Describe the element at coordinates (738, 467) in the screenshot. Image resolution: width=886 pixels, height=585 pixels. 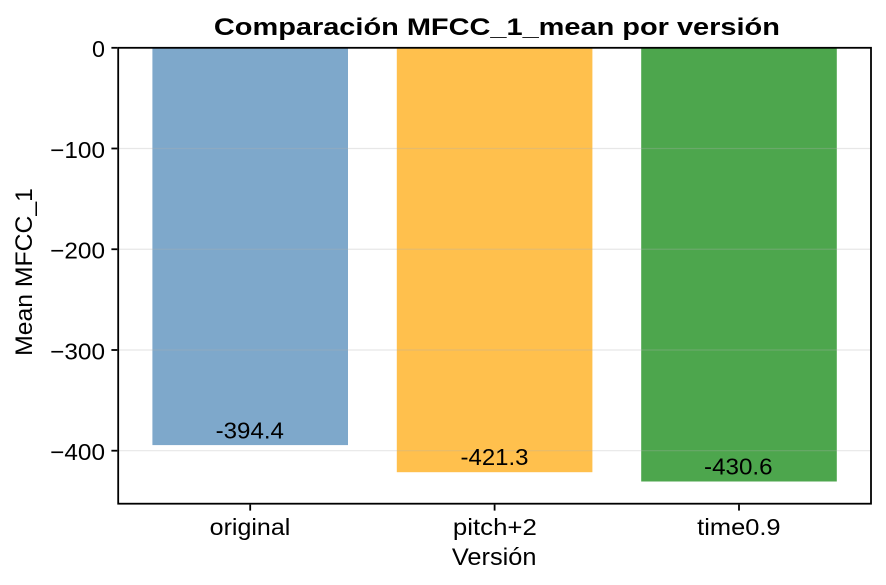
I see `svg-text: -430.6` at that location.